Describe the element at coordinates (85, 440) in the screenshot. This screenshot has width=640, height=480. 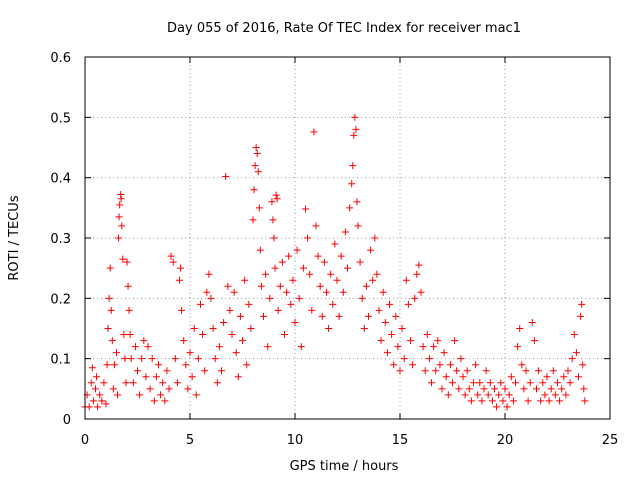
I see `x-tick-label: 0` at that location.